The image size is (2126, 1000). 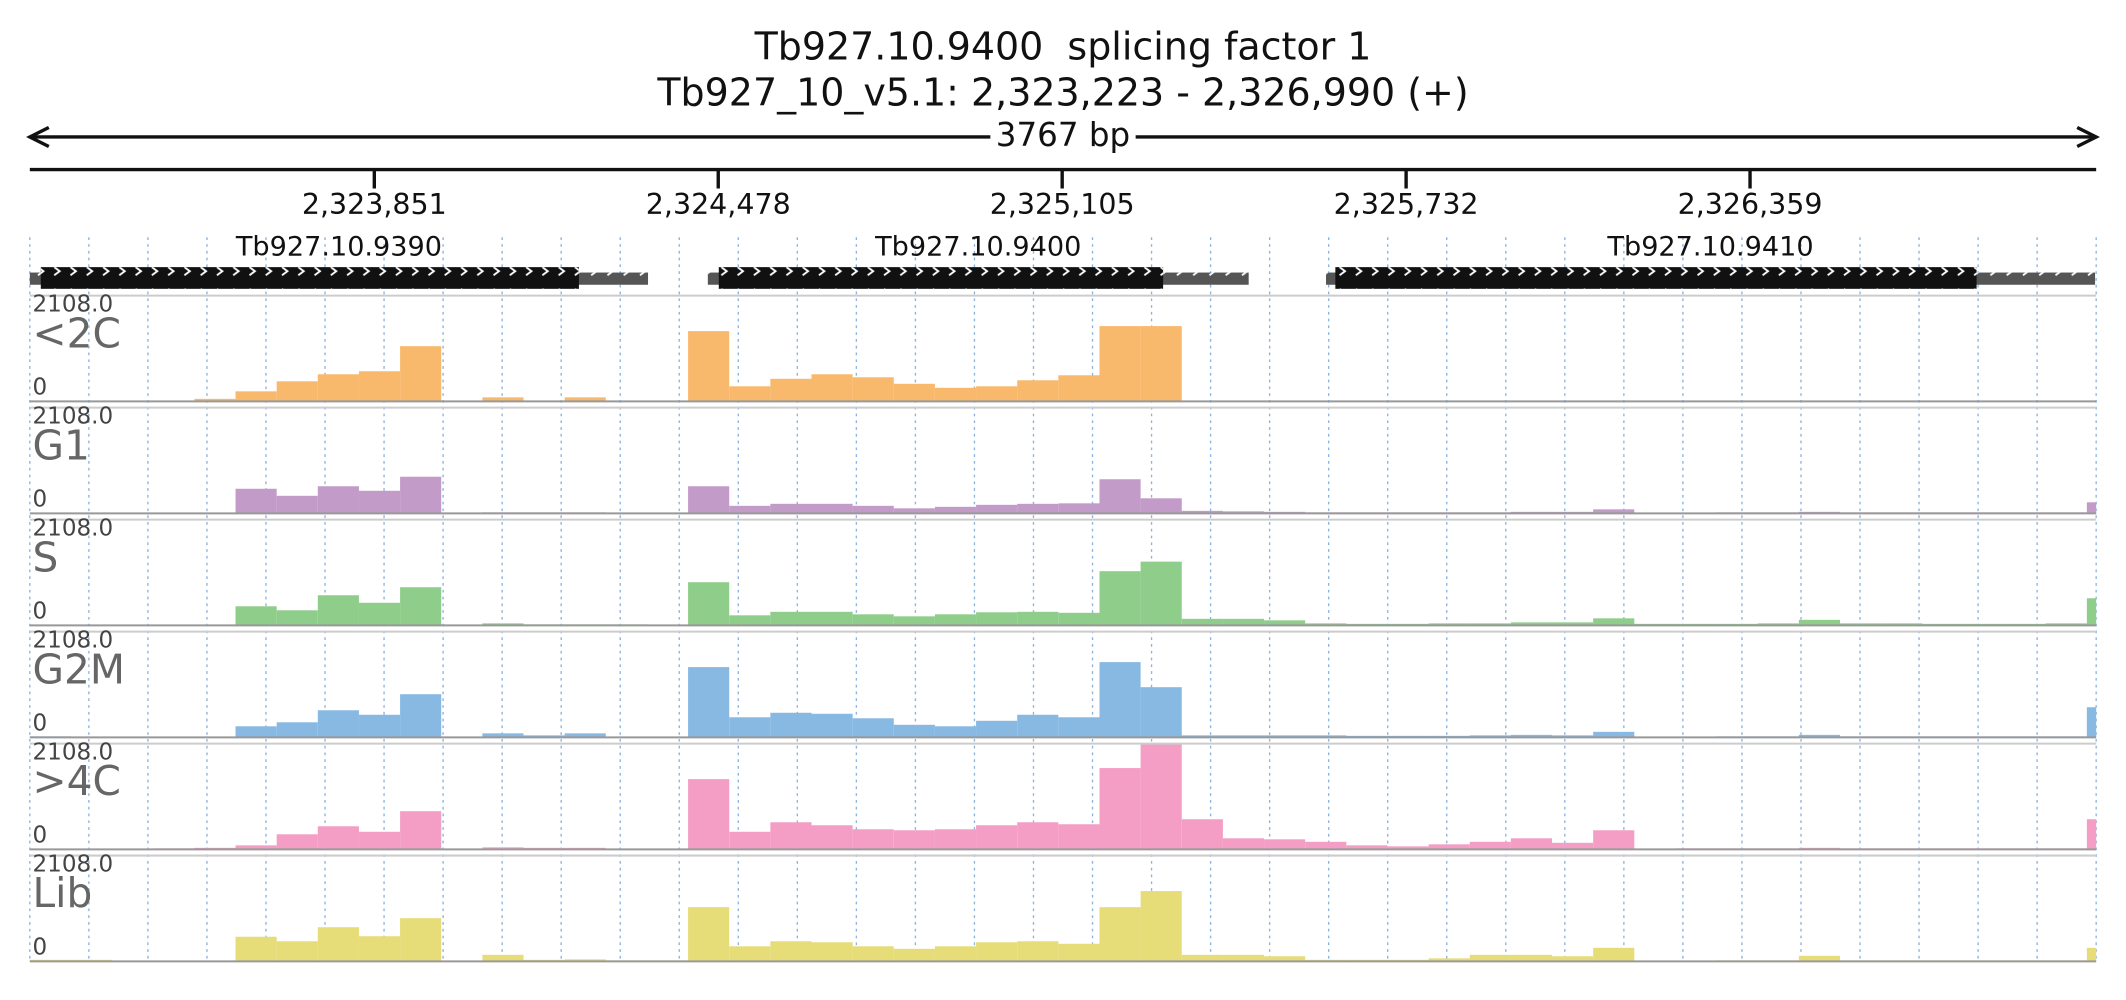 What do you see at coordinates (1063, 46) in the screenshot?
I see `chart-title: Tb927.10.9400 splicing factor 1` at bounding box center [1063, 46].